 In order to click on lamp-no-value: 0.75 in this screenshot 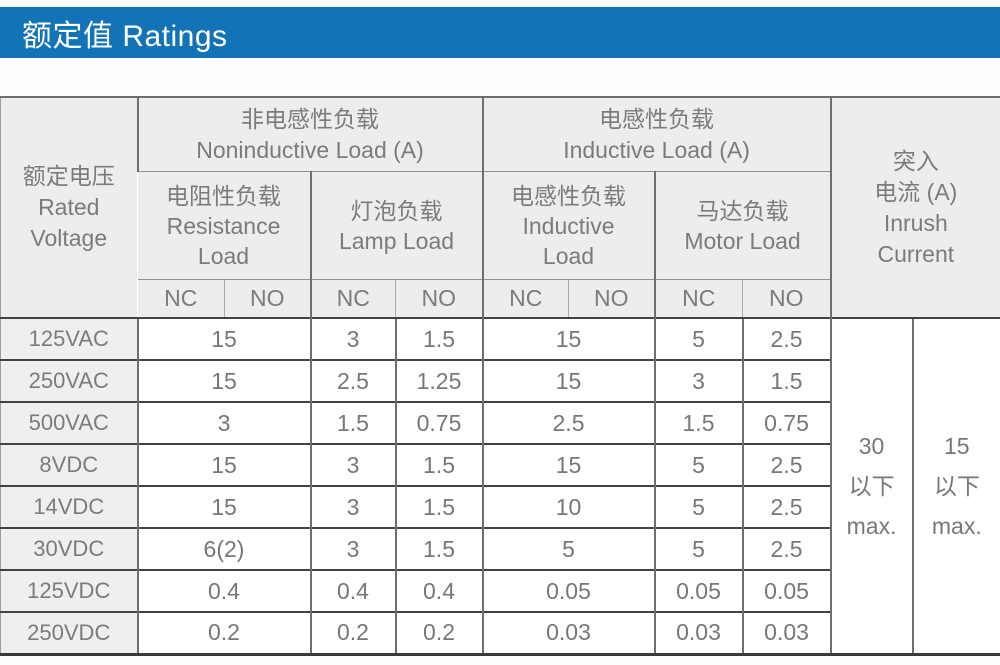, I will do `click(438, 422)`.